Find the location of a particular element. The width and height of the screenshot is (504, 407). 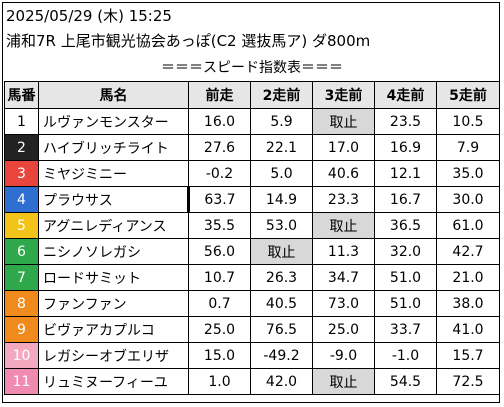

speed-index-cell: 16.9 is located at coordinates (405, 147).